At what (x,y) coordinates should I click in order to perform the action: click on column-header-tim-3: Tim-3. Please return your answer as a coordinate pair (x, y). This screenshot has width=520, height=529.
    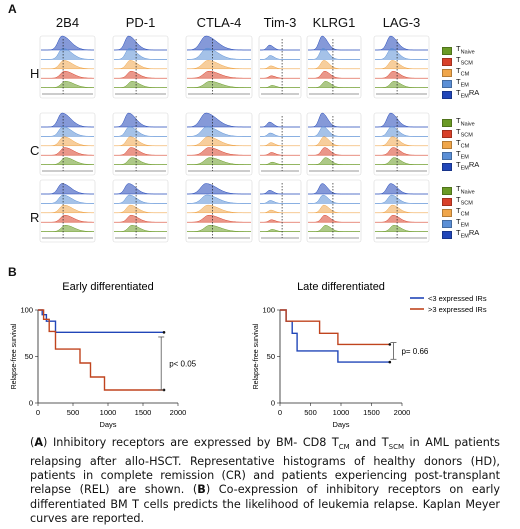
    Looking at the image, I should click on (280, 22).